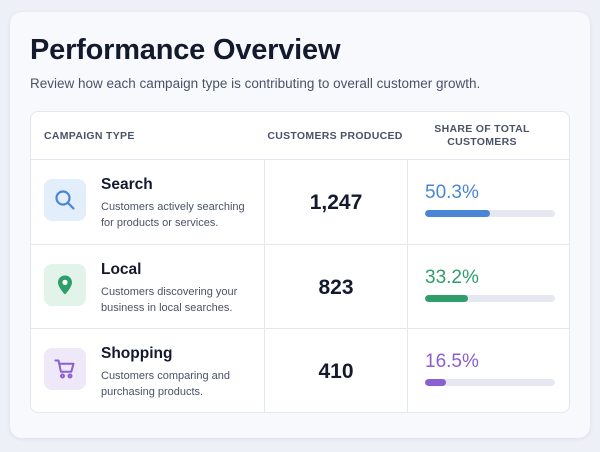  What do you see at coordinates (121, 269) in the screenshot?
I see `campaign-name: Local` at bounding box center [121, 269].